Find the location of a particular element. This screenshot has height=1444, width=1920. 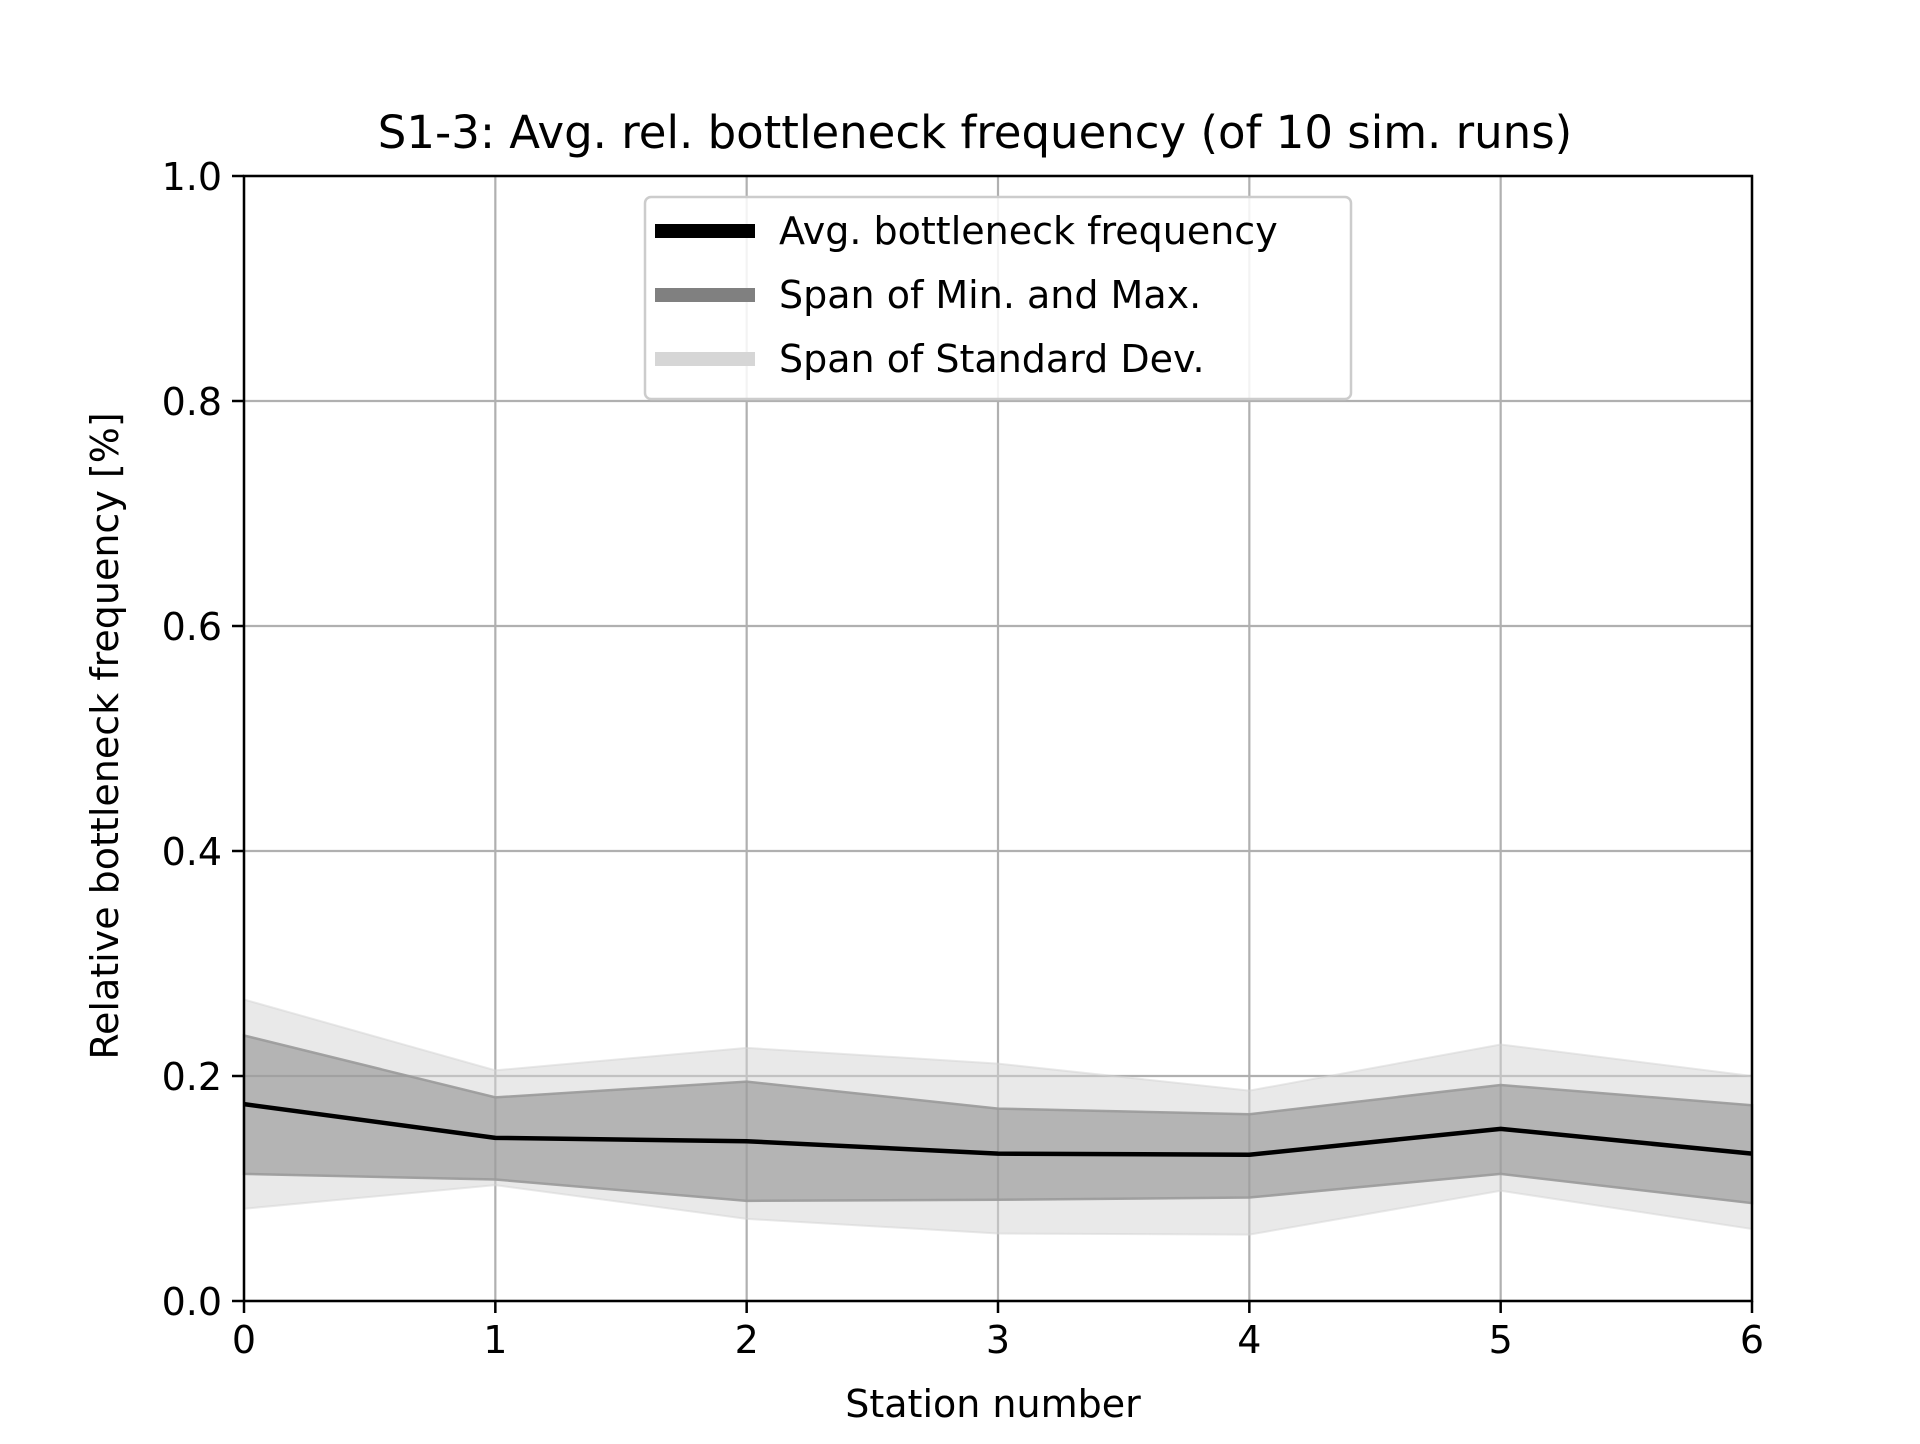

x-axis-label: Station number is located at coordinates (993, 1404).